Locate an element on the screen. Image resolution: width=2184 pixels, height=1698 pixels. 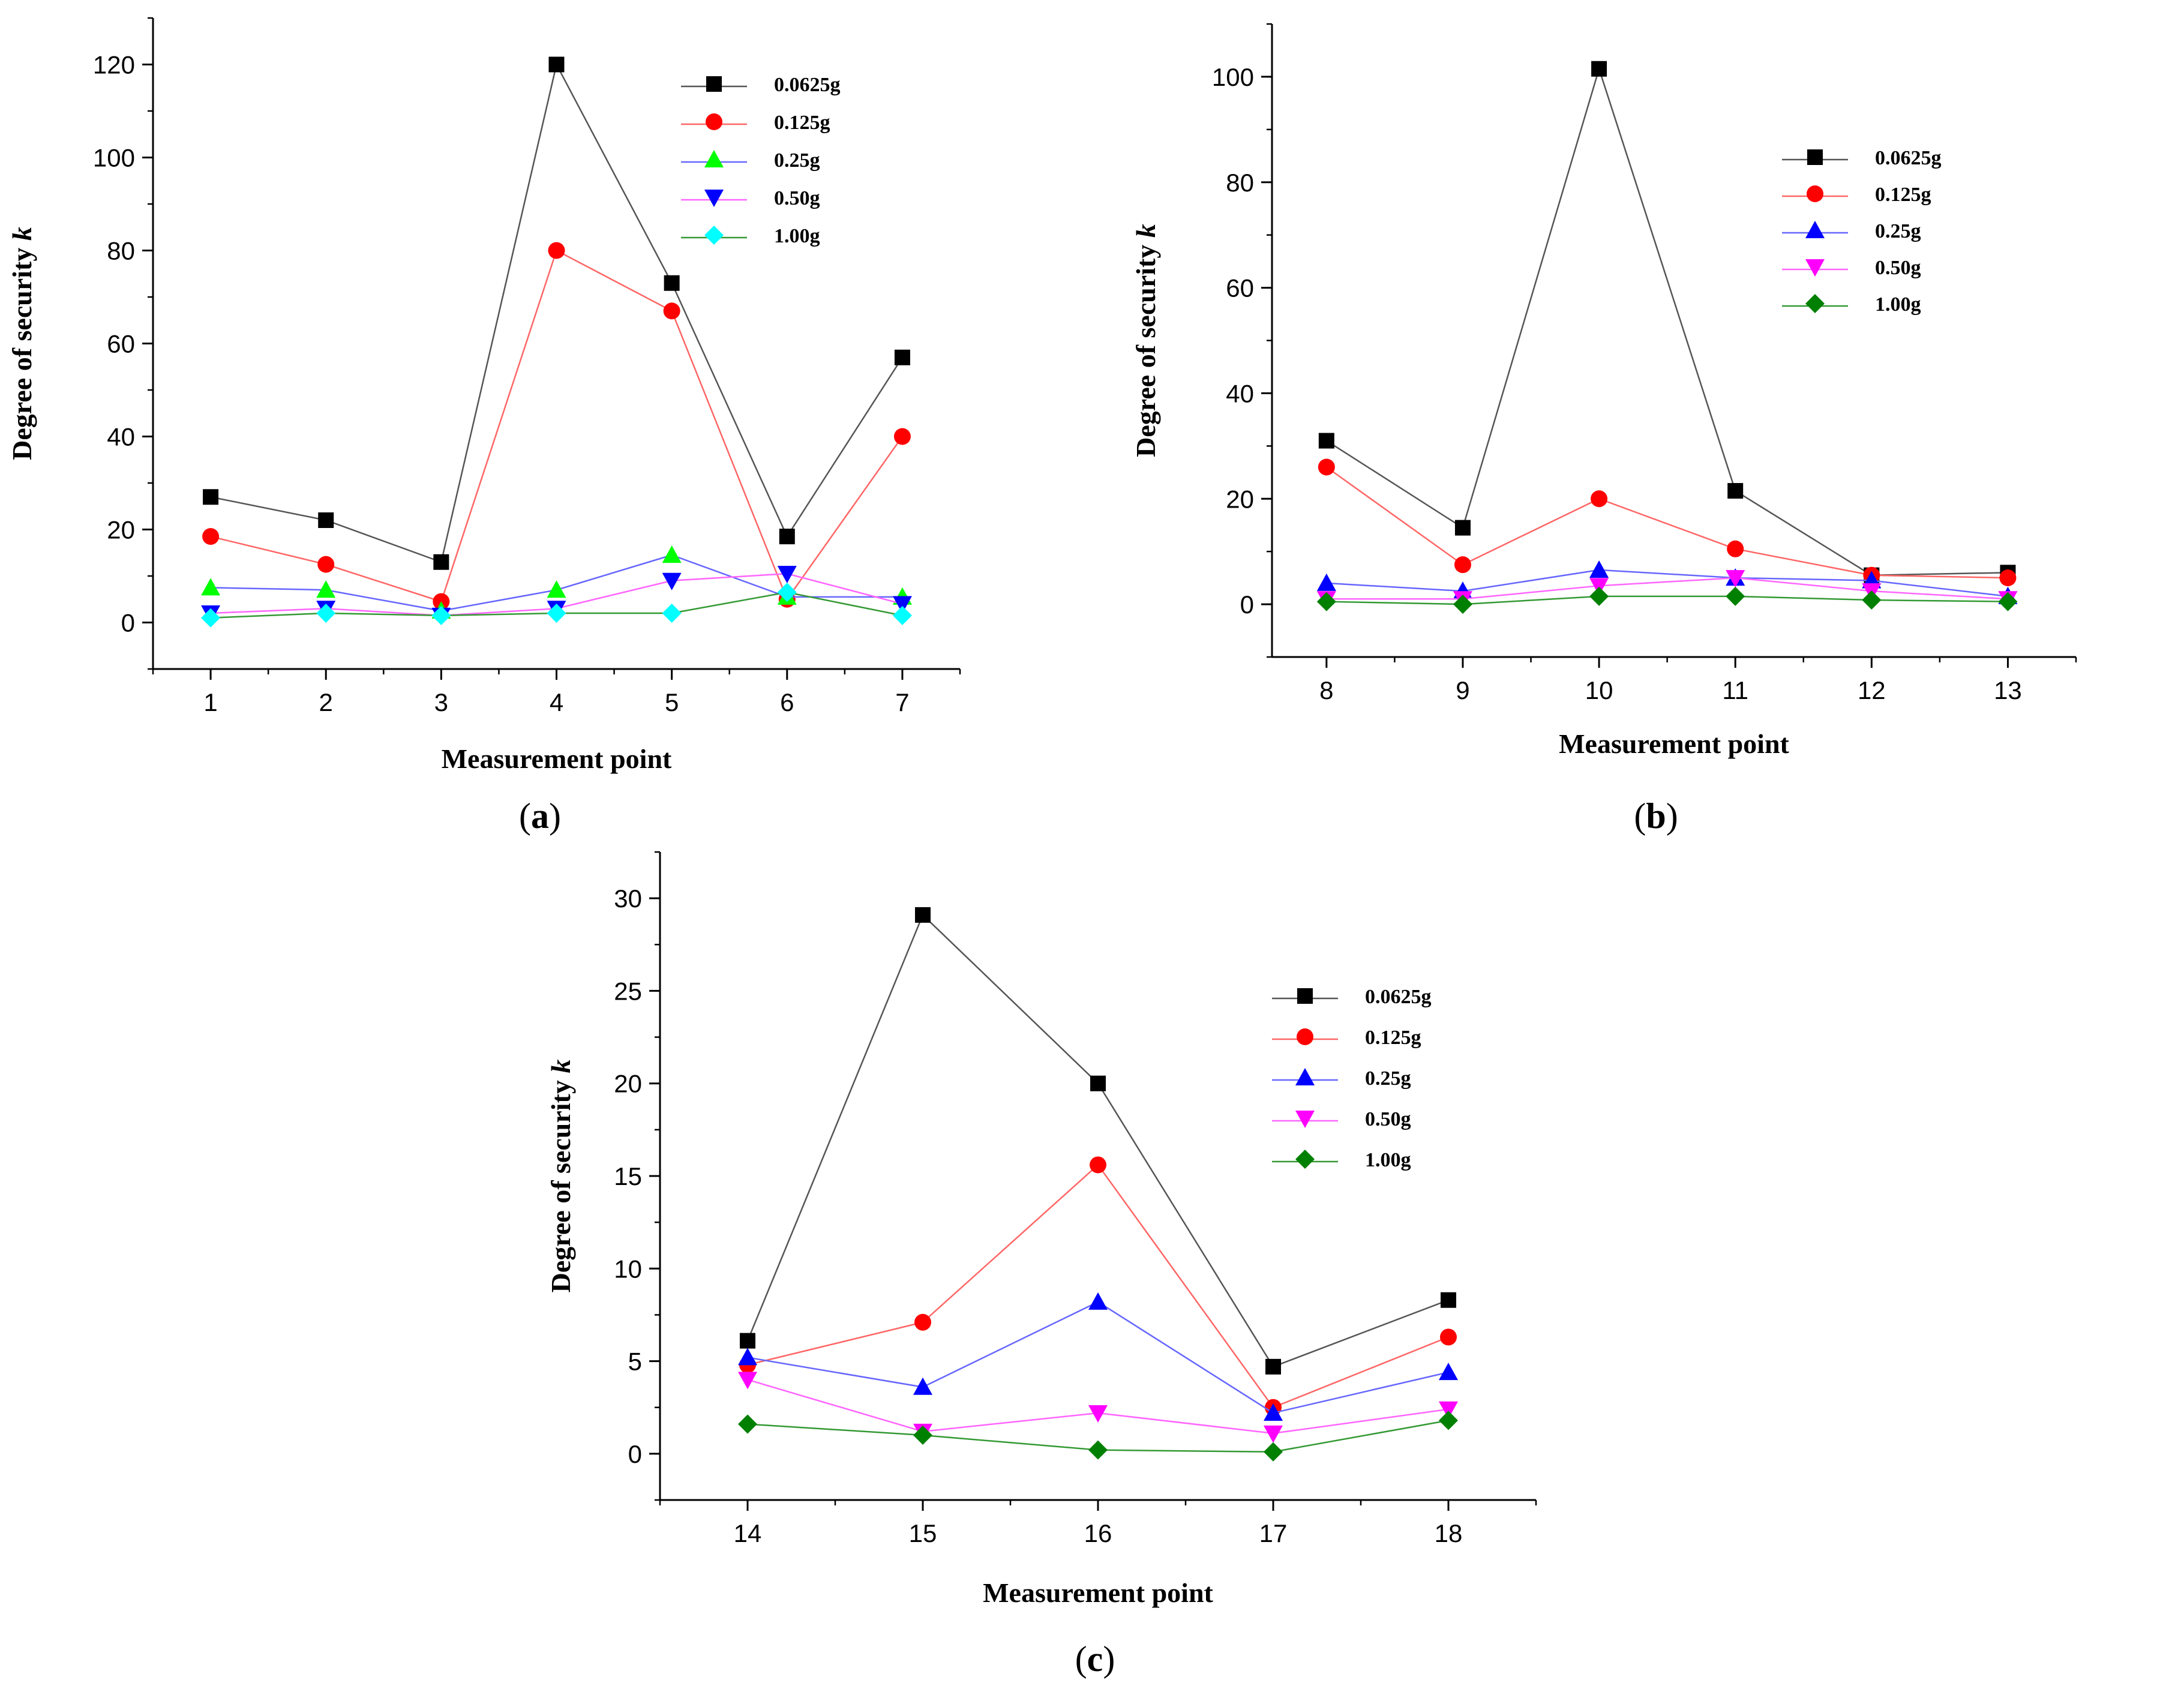
y-axis-title: Degree of security k is located at coordinates (1145, 340).